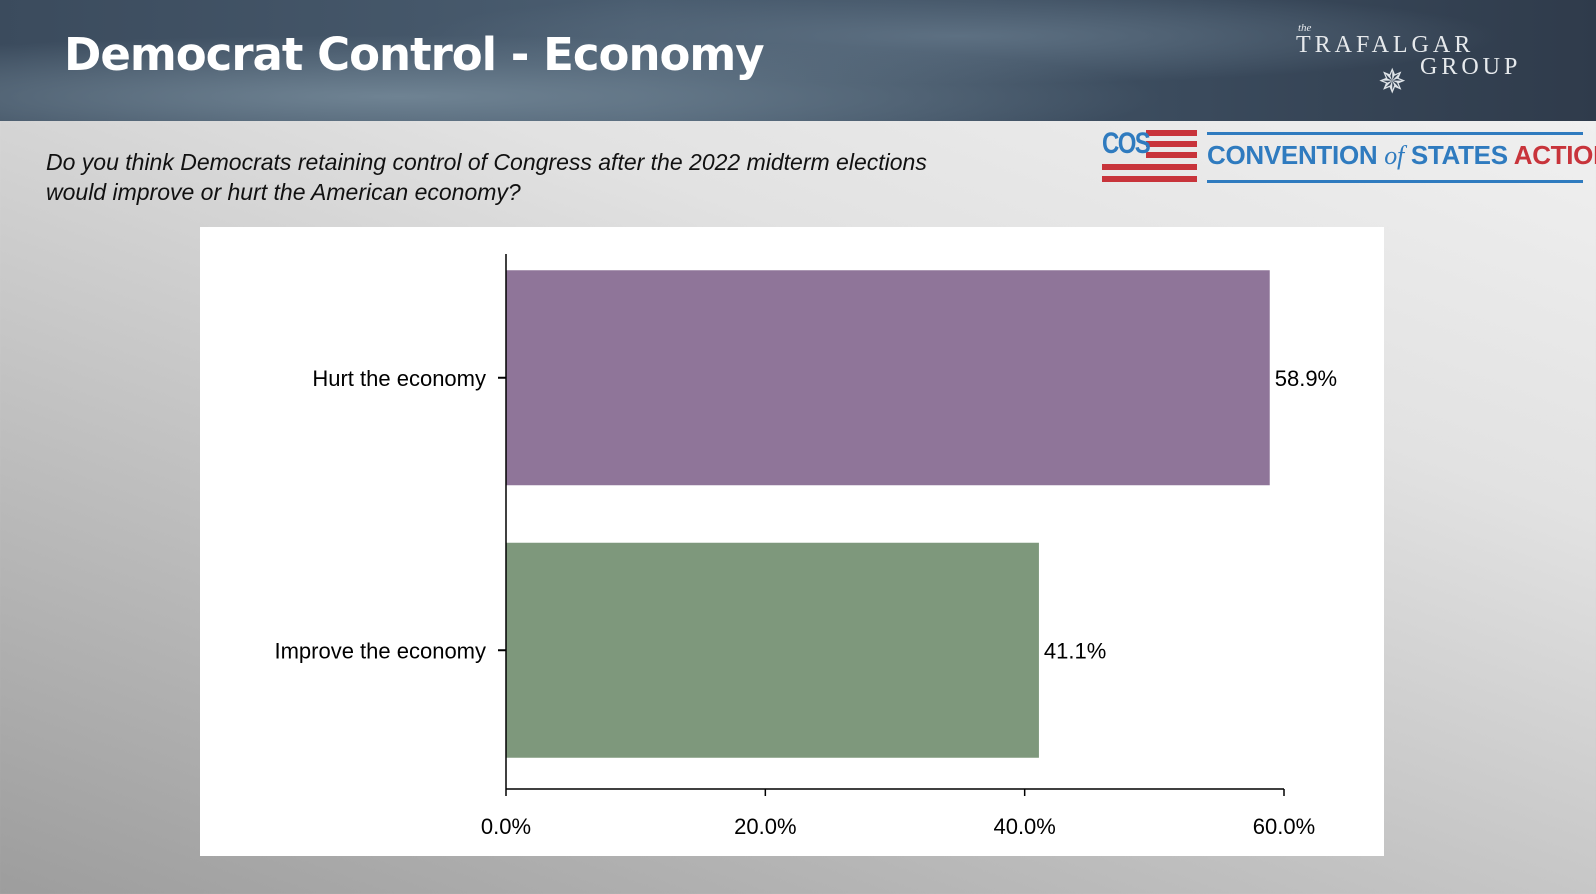 The image size is (1596, 894). I want to click on cos-name: CONVENTION of STATES ACTION, so click(1401, 155).